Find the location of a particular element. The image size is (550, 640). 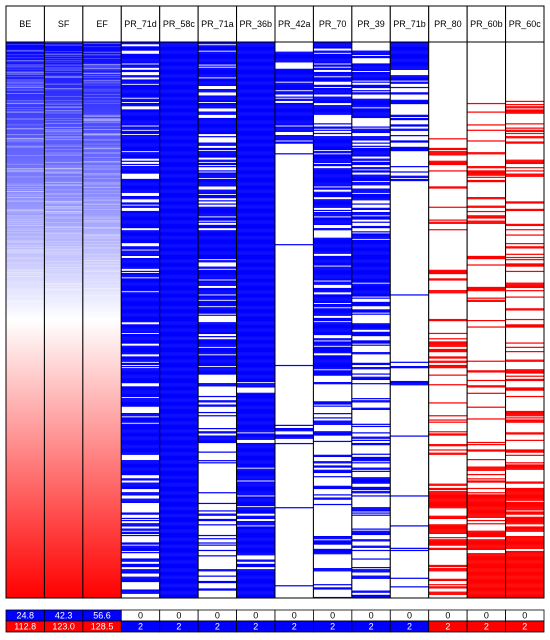

column-sf: SF is located at coordinates (63, 302).